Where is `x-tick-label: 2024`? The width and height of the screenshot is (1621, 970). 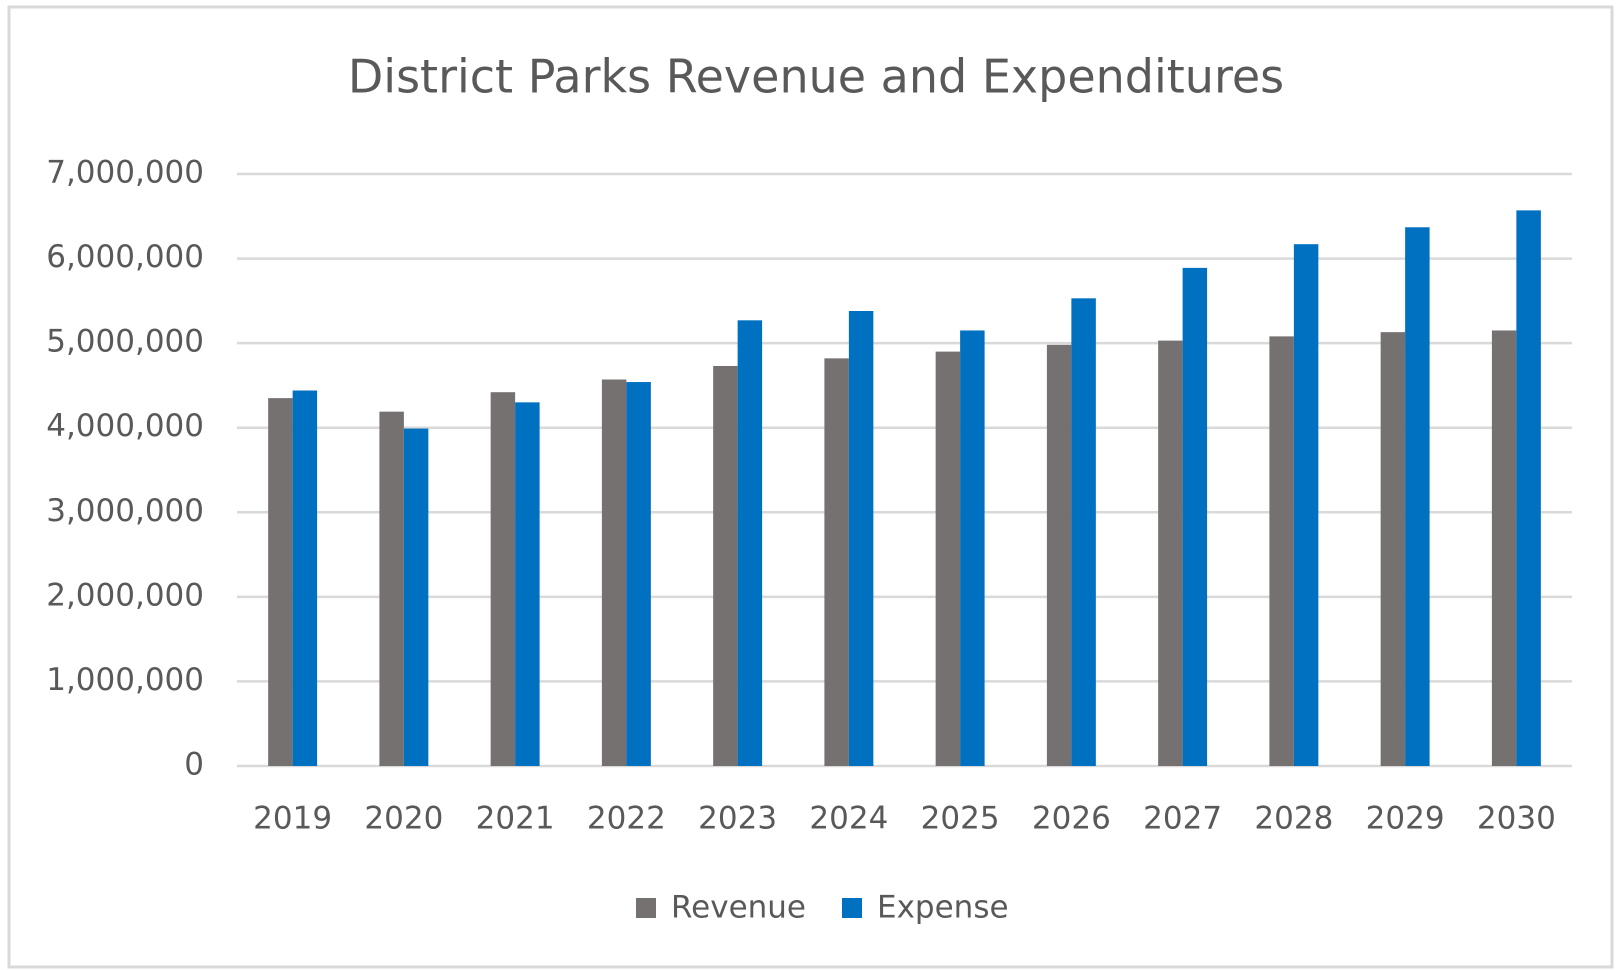 x-tick-label: 2024 is located at coordinates (848, 819).